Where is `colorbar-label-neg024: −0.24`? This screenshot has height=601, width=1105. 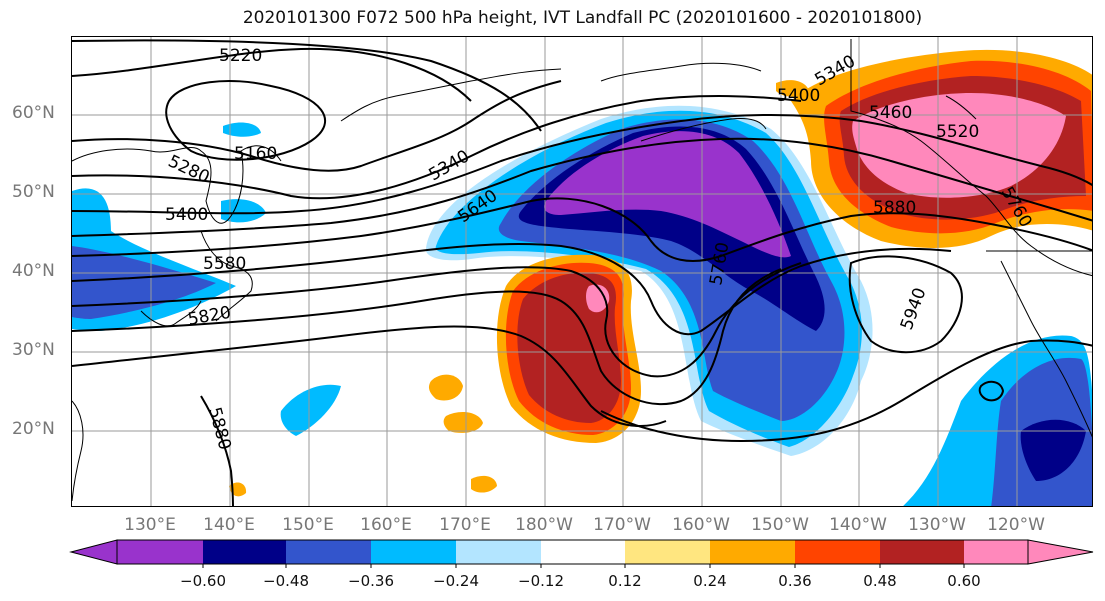 colorbar-label-neg024: −0.24 is located at coordinates (456, 581).